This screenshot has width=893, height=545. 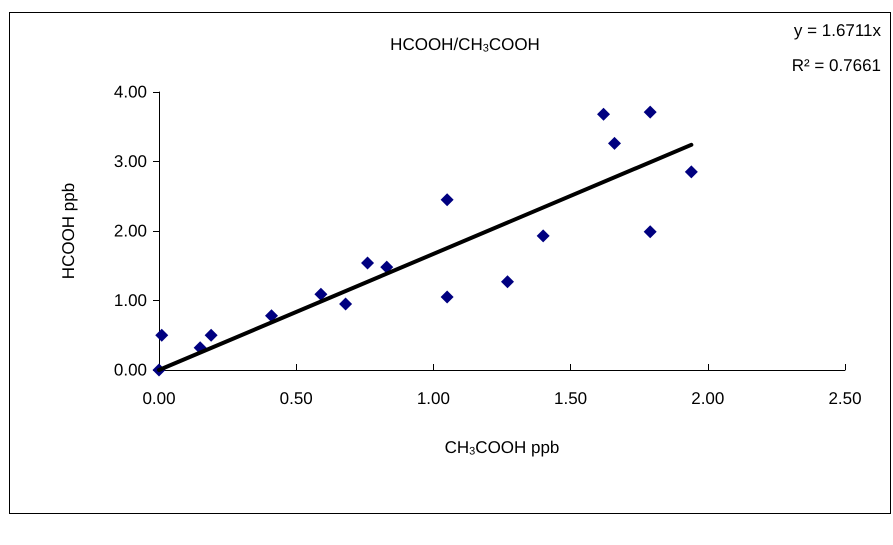 What do you see at coordinates (571, 398) in the screenshot?
I see `x-tick-label: 1.50` at bounding box center [571, 398].